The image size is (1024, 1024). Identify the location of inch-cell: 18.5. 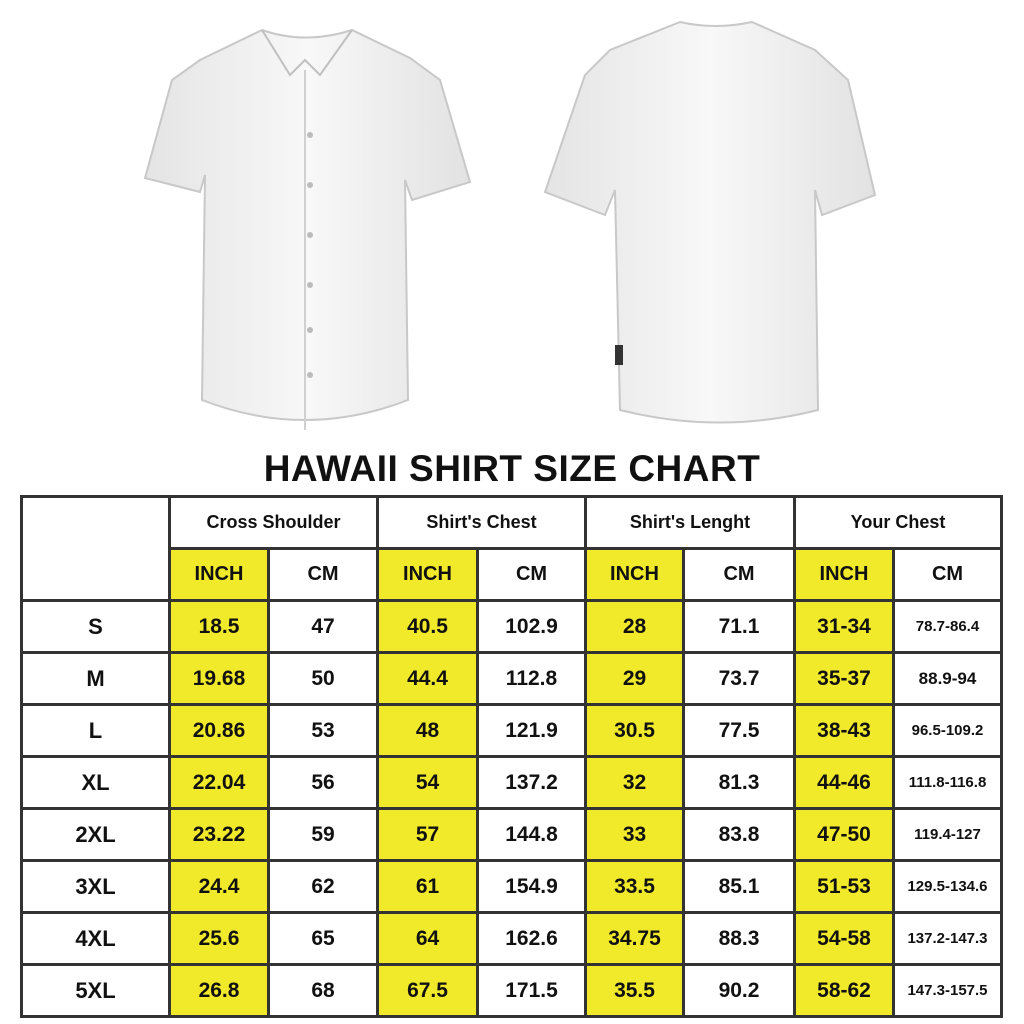
(219, 626).